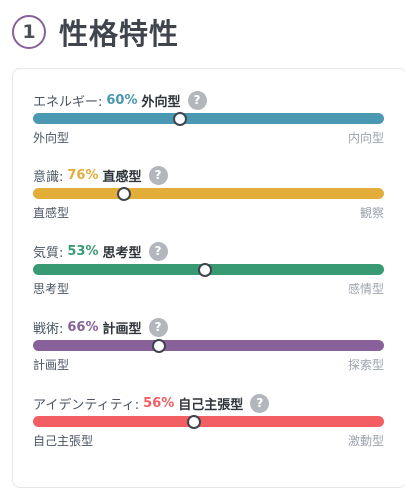 Image resolution: width=405 pixels, height=488 pixels. What do you see at coordinates (68, 102) in the screenshot?
I see `trait-label: エネルギー:` at bounding box center [68, 102].